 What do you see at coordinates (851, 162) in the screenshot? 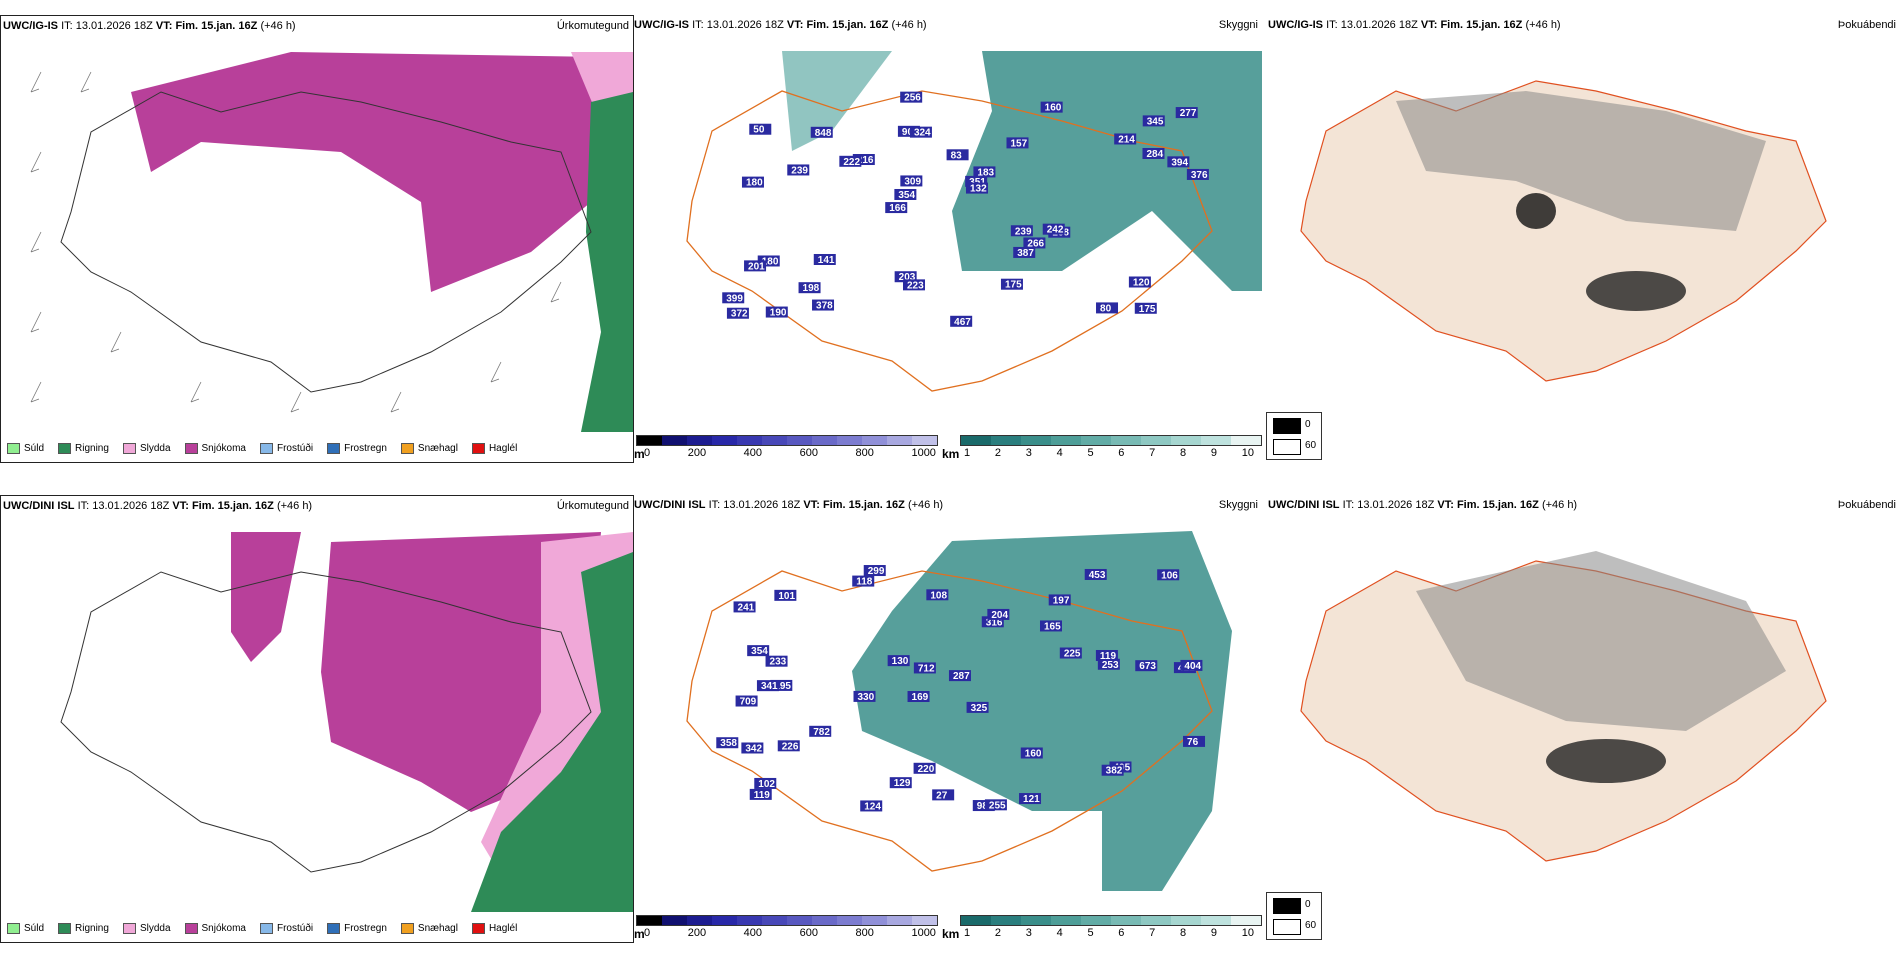
I see `ceiling-label: 222` at bounding box center [851, 162].